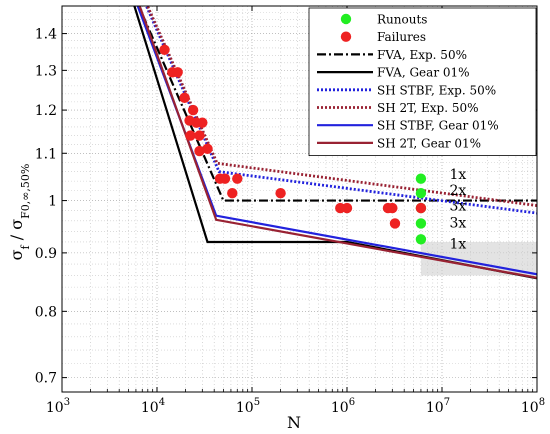 The image size is (550, 434). I want to click on x-tick-exponent: 3, so click(67, 402).